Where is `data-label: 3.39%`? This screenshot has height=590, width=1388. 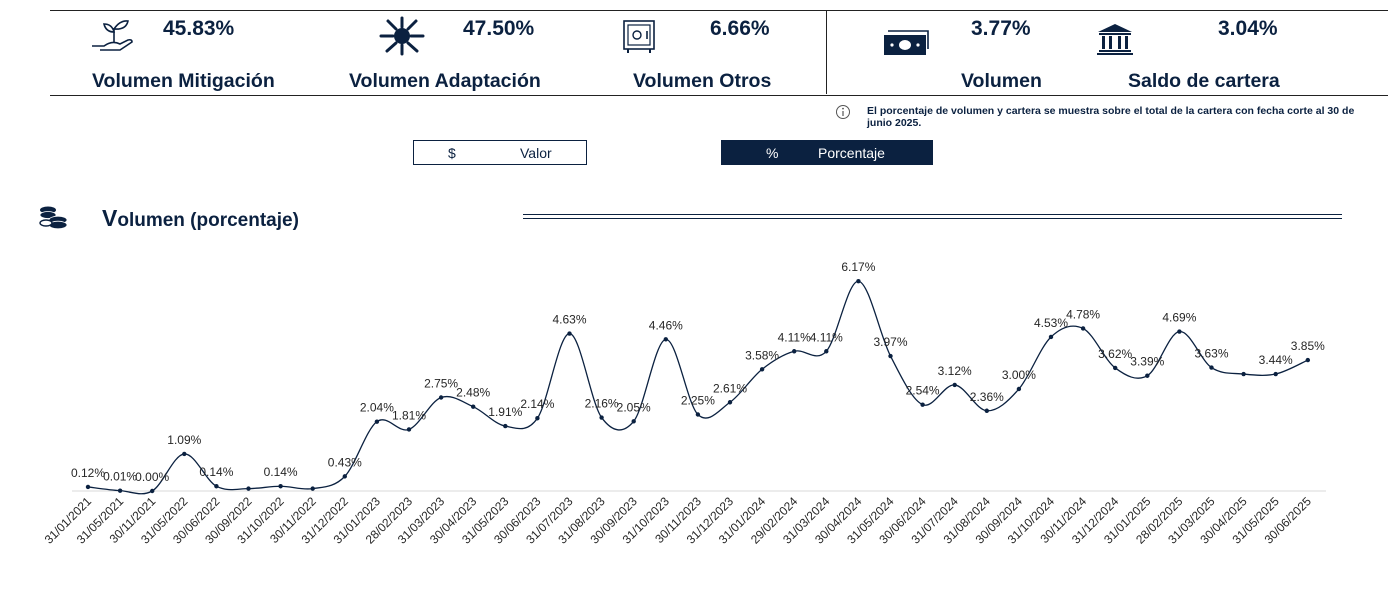 data-label: 3.39% is located at coordinates (1147, 362).